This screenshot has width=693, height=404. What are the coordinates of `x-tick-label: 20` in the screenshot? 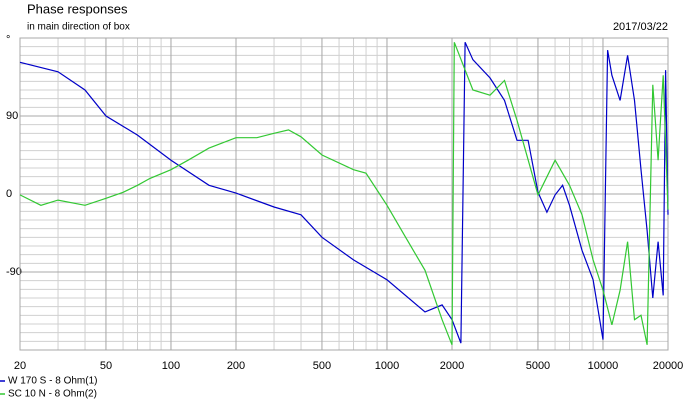 It's located at (20, 366).